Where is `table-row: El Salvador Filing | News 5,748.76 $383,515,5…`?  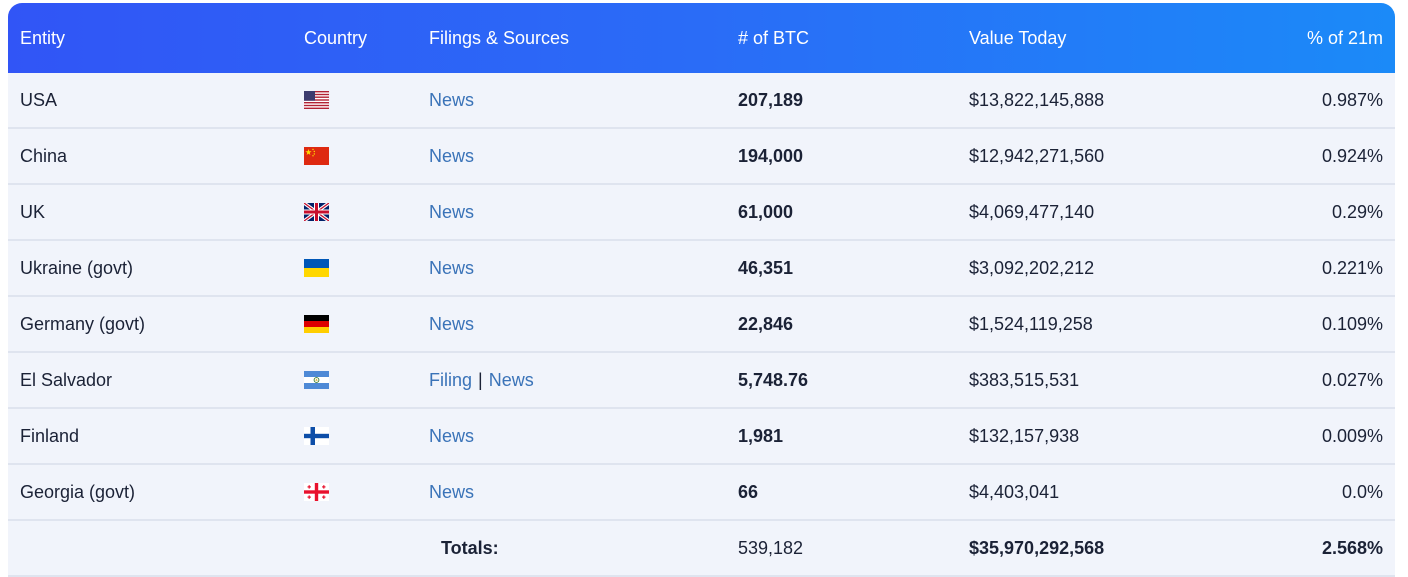 table-row: El Salvador Filing | News 5,748.76 $383,515,5… is located at coordinates (701, 381).